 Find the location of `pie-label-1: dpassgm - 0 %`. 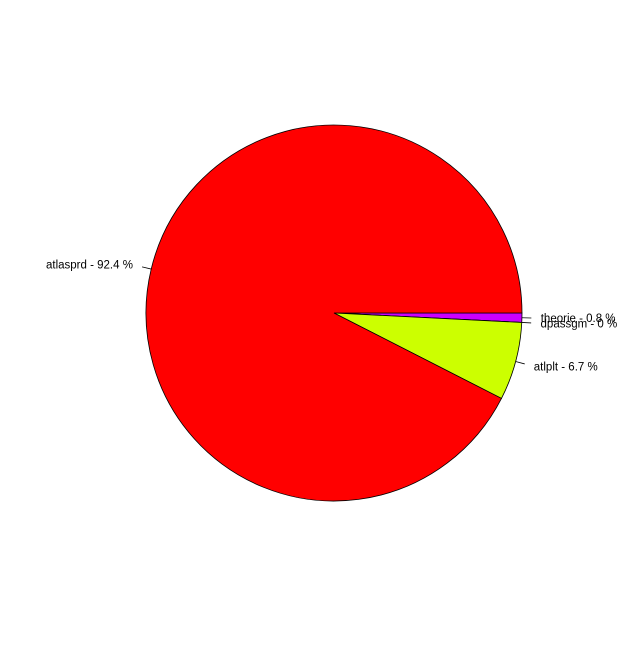

pie-label-1: dpassgm - 0 % is located at coordinates (579, 324).